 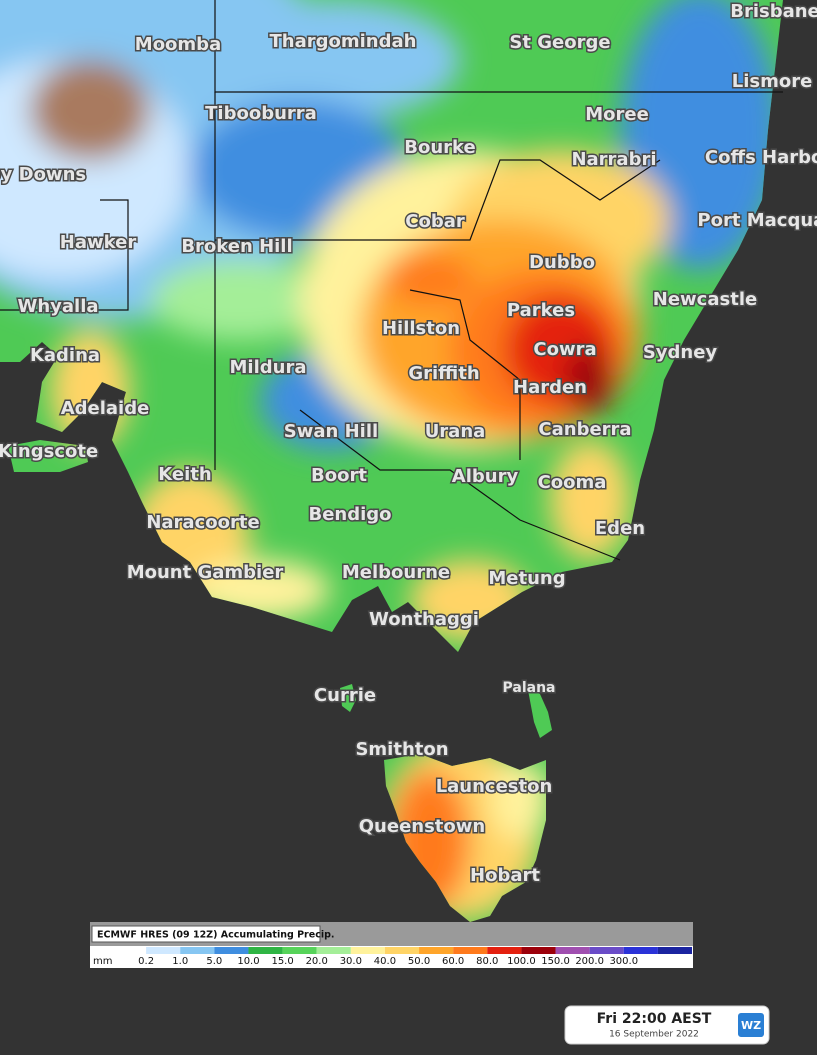 What do you see at coordinates (550, 387) in the screenshot?
I see `place-label: Harden` at bounding box center [550, 387].